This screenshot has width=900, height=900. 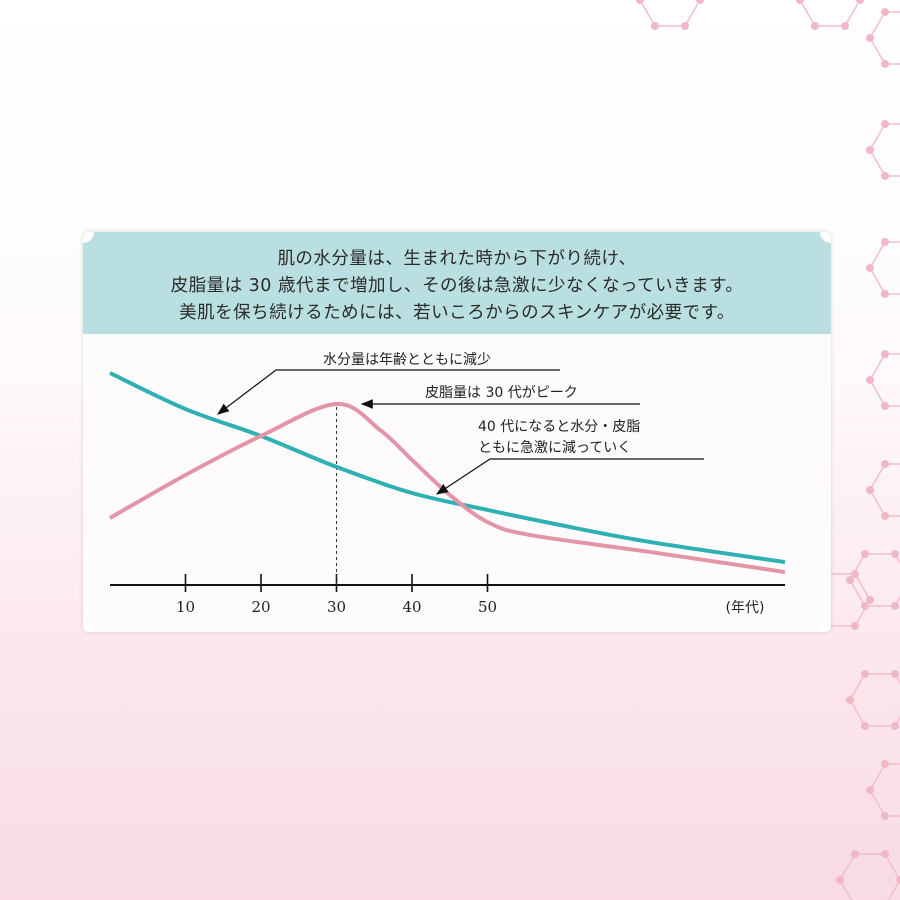 I want to click on x-tick-label: 50, so click(x=487, y=607).